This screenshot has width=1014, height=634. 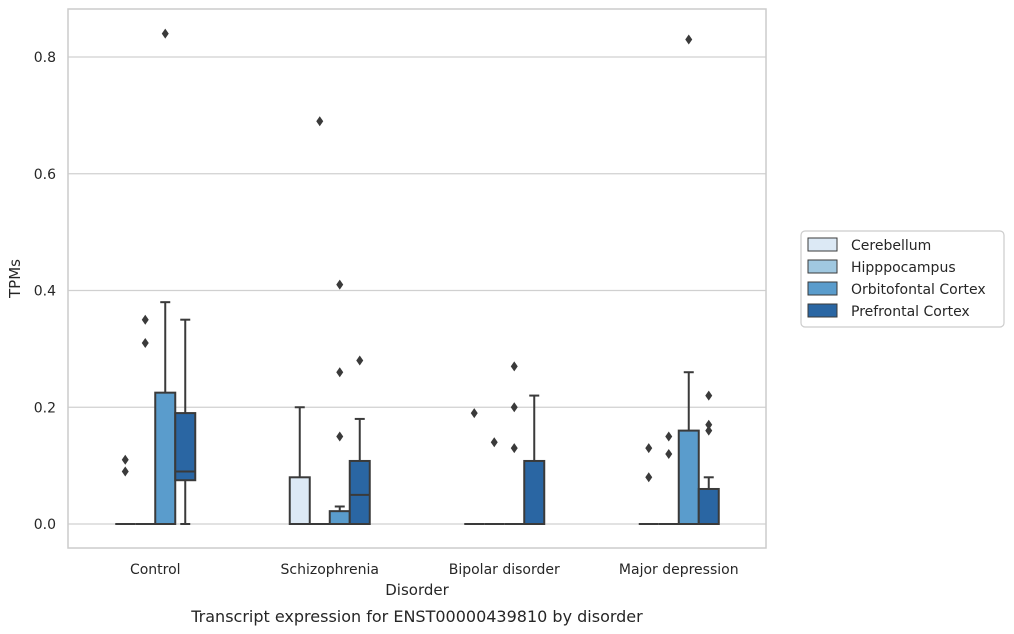 I want to click on y-tick-label: 0.0, so click(x=45, y=525).